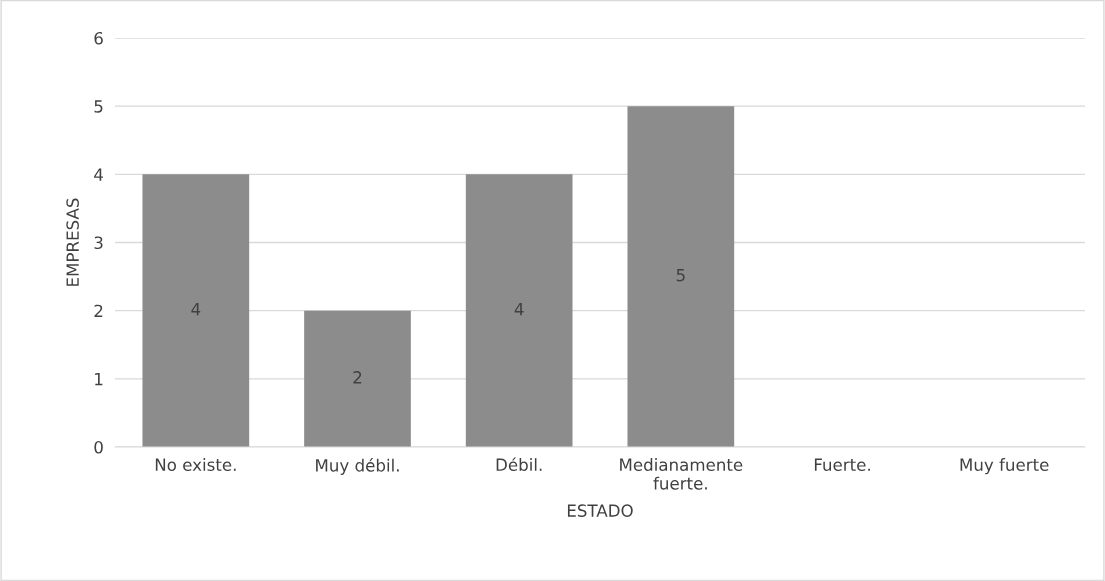 This screenshot has height=581, width=1105. Describe the element at coordinates (98, 38) in the screenshot. I see `y-tick-label: 6` at that location.